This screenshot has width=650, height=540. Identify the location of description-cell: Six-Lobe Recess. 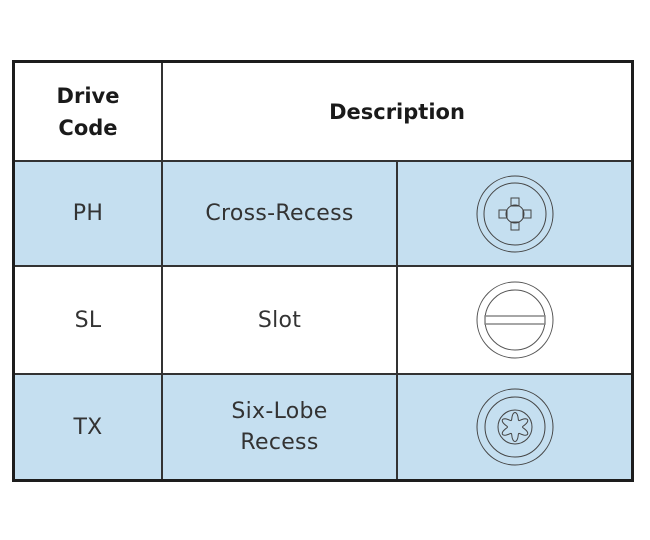
(279, 427).